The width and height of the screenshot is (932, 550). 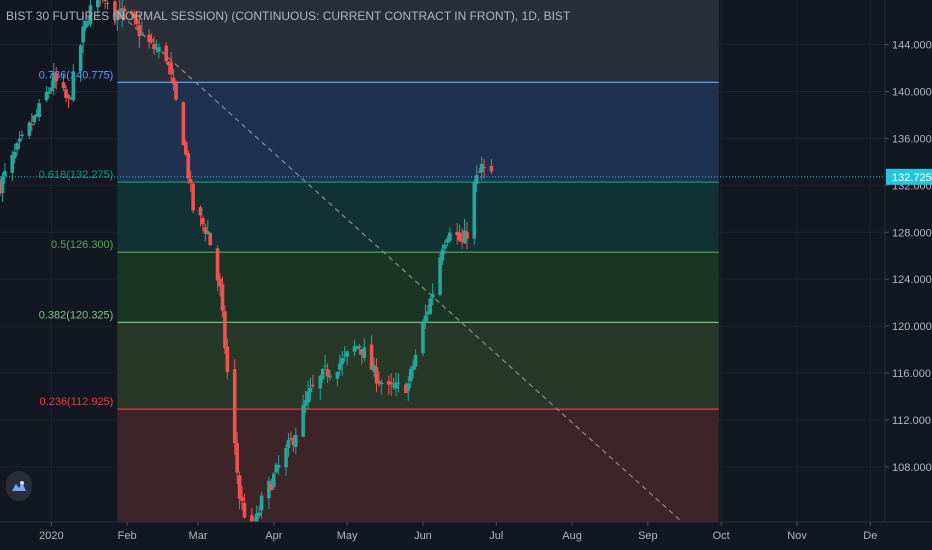 What do you see at coordinates (496, 536) in the screenshot?
I see `x-axis-tick-label: Jul` at bounding box center [496, 536].